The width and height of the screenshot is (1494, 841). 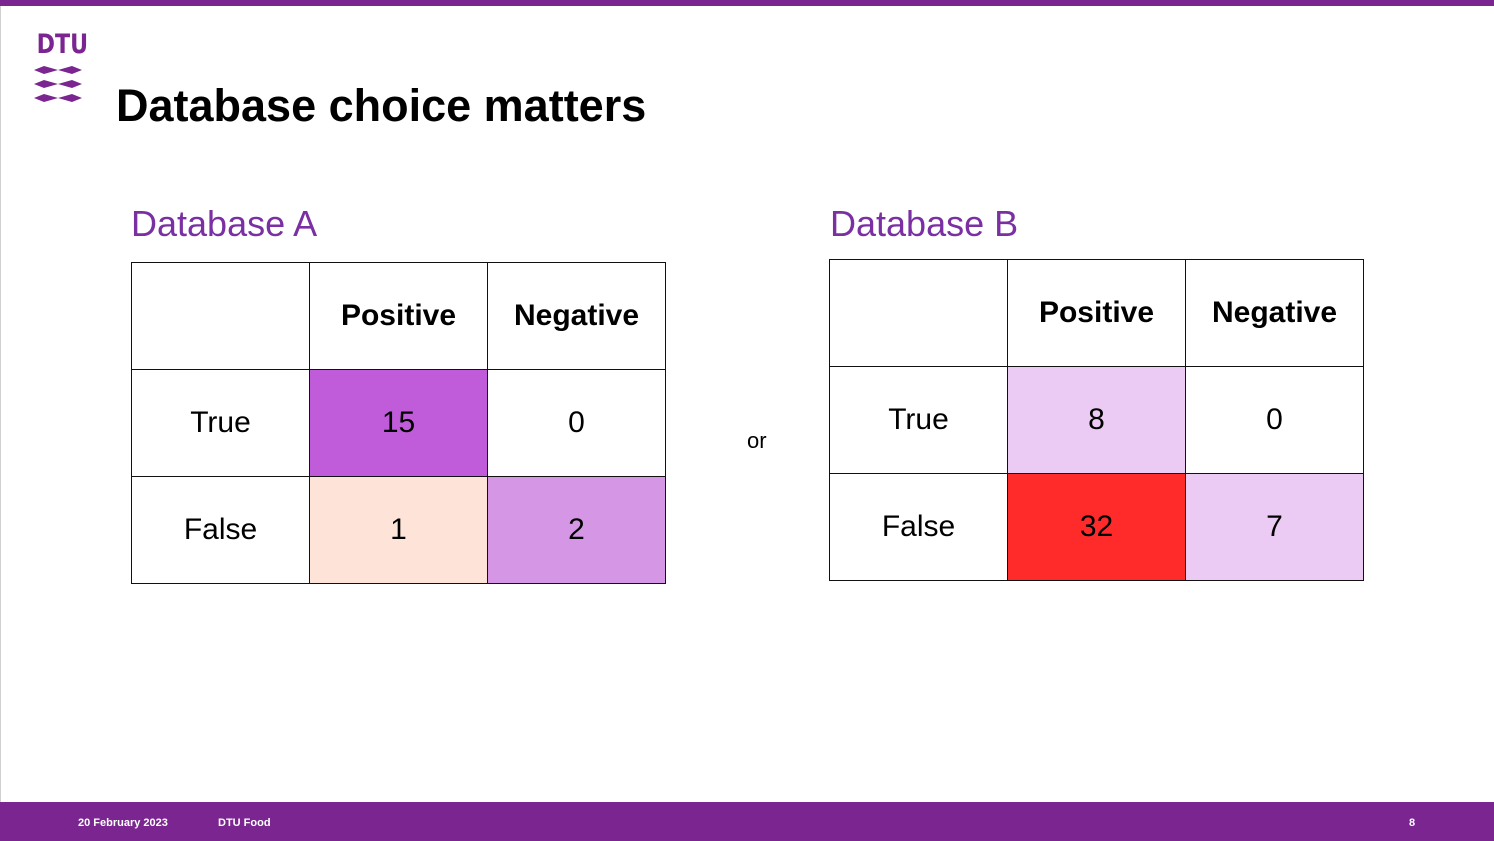 I want to click on database-b-table: Positive Negative True 8 0 False 32 7, so click(x=1096, y=420).